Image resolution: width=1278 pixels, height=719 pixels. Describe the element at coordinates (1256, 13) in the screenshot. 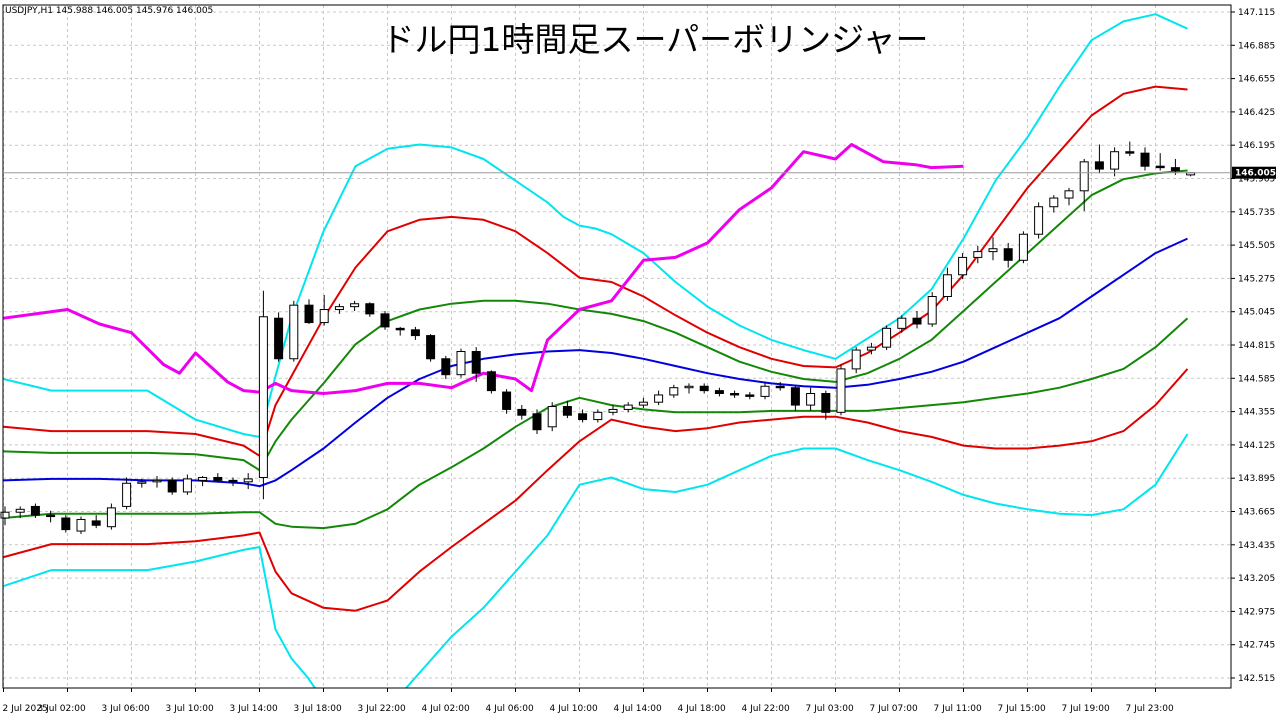

I see `y-tick-label: 147.115` at that location.